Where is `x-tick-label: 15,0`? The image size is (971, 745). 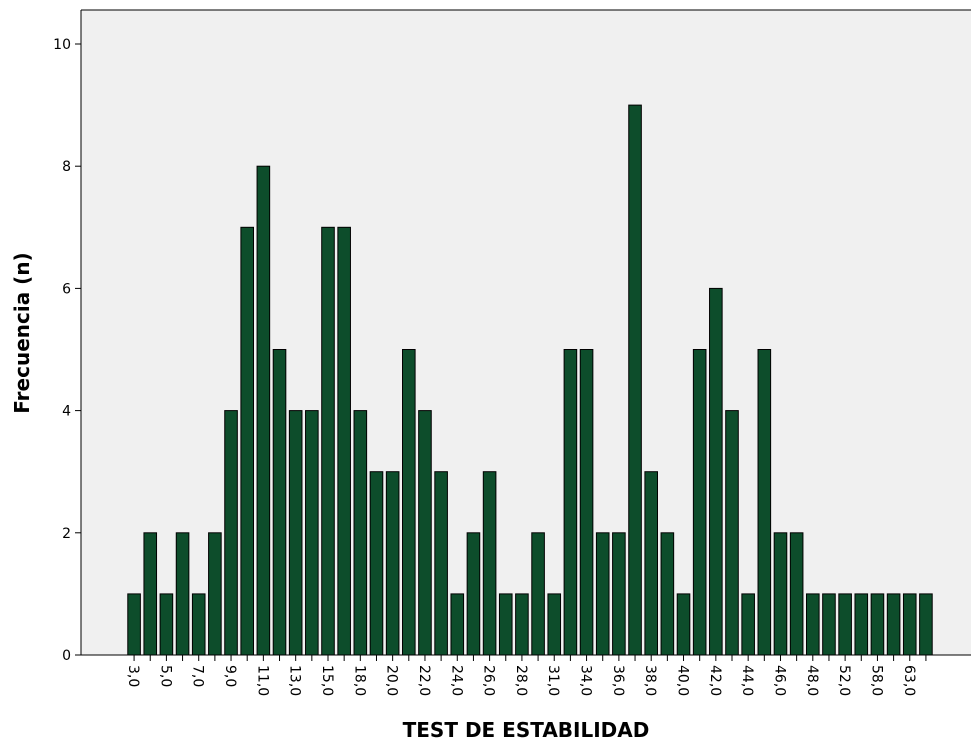 x-tick-label: 15,0 is located at coordinates (327, 680).